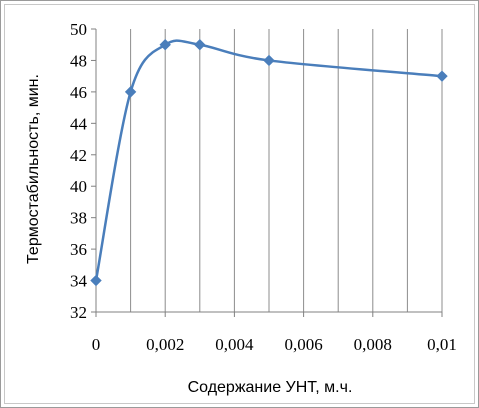 The image size is (479, 408). I want to click on y-axis-title: Термостабильность, мин., so click(33, 169).